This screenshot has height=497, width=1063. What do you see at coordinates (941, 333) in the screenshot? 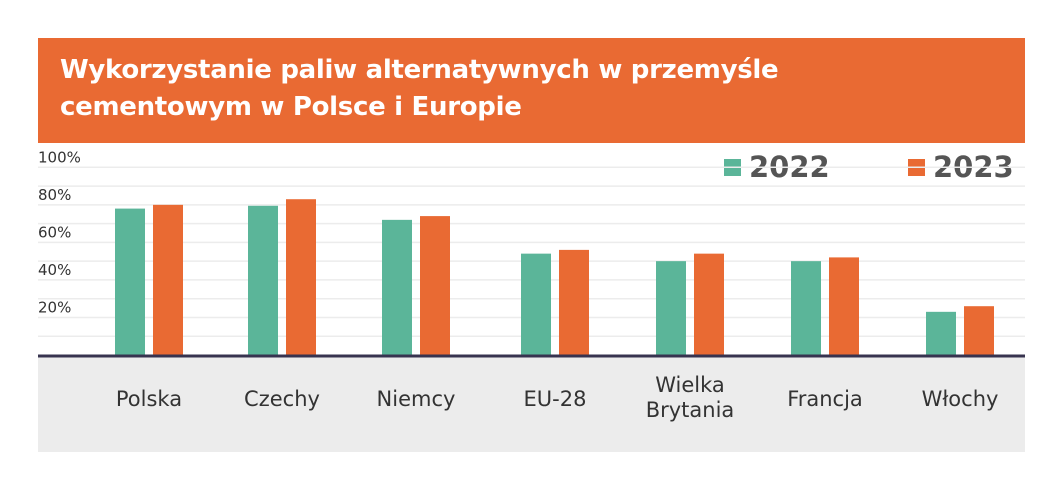
I see `bar-2022-włochy` at bounding box center [941, 333].